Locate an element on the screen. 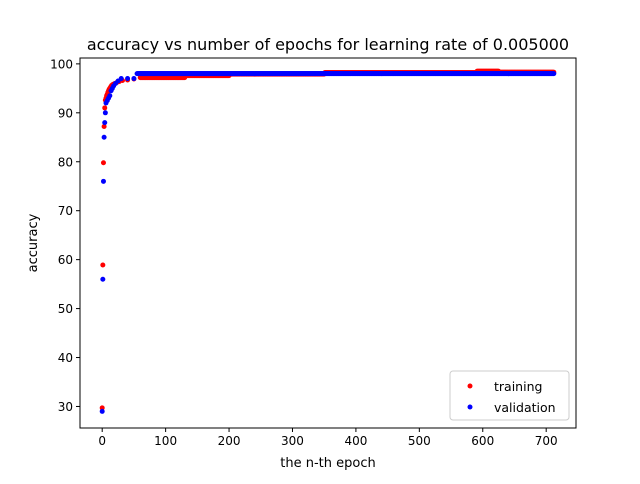 This screenshot has height=484, width=640. y-tick-label: 80 is located at coordinates (65, 162).